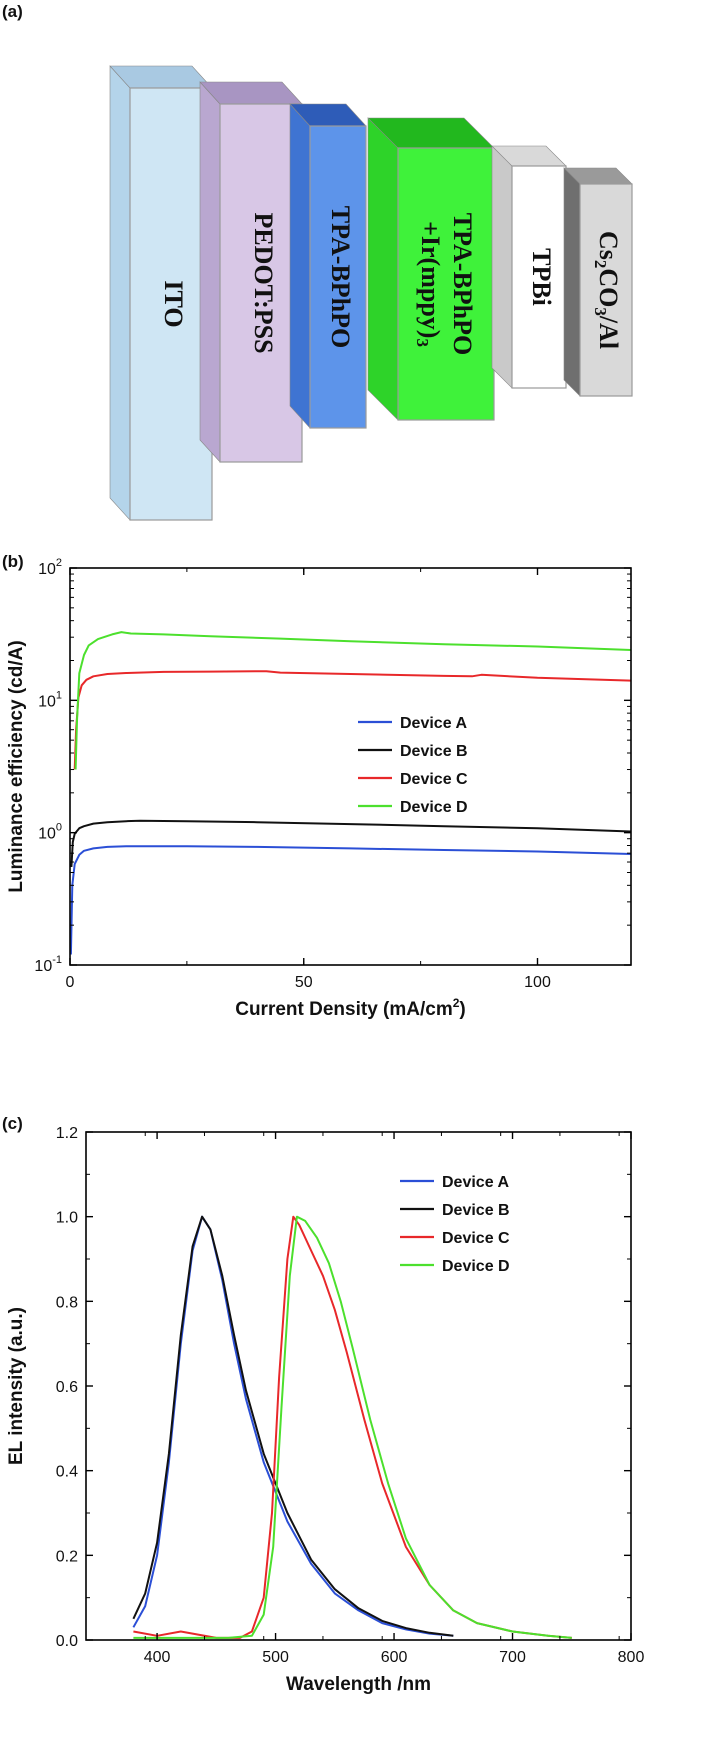  I want to click on y-axis-label: EL intensity (a.u.), so click(16, 1386).